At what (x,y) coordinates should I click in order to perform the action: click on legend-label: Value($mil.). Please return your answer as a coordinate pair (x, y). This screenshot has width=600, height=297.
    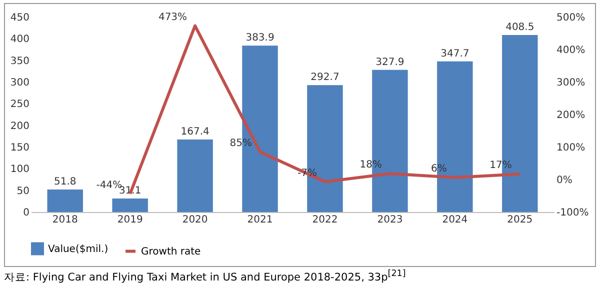
    Looking at the image, I should click on (78, 249).